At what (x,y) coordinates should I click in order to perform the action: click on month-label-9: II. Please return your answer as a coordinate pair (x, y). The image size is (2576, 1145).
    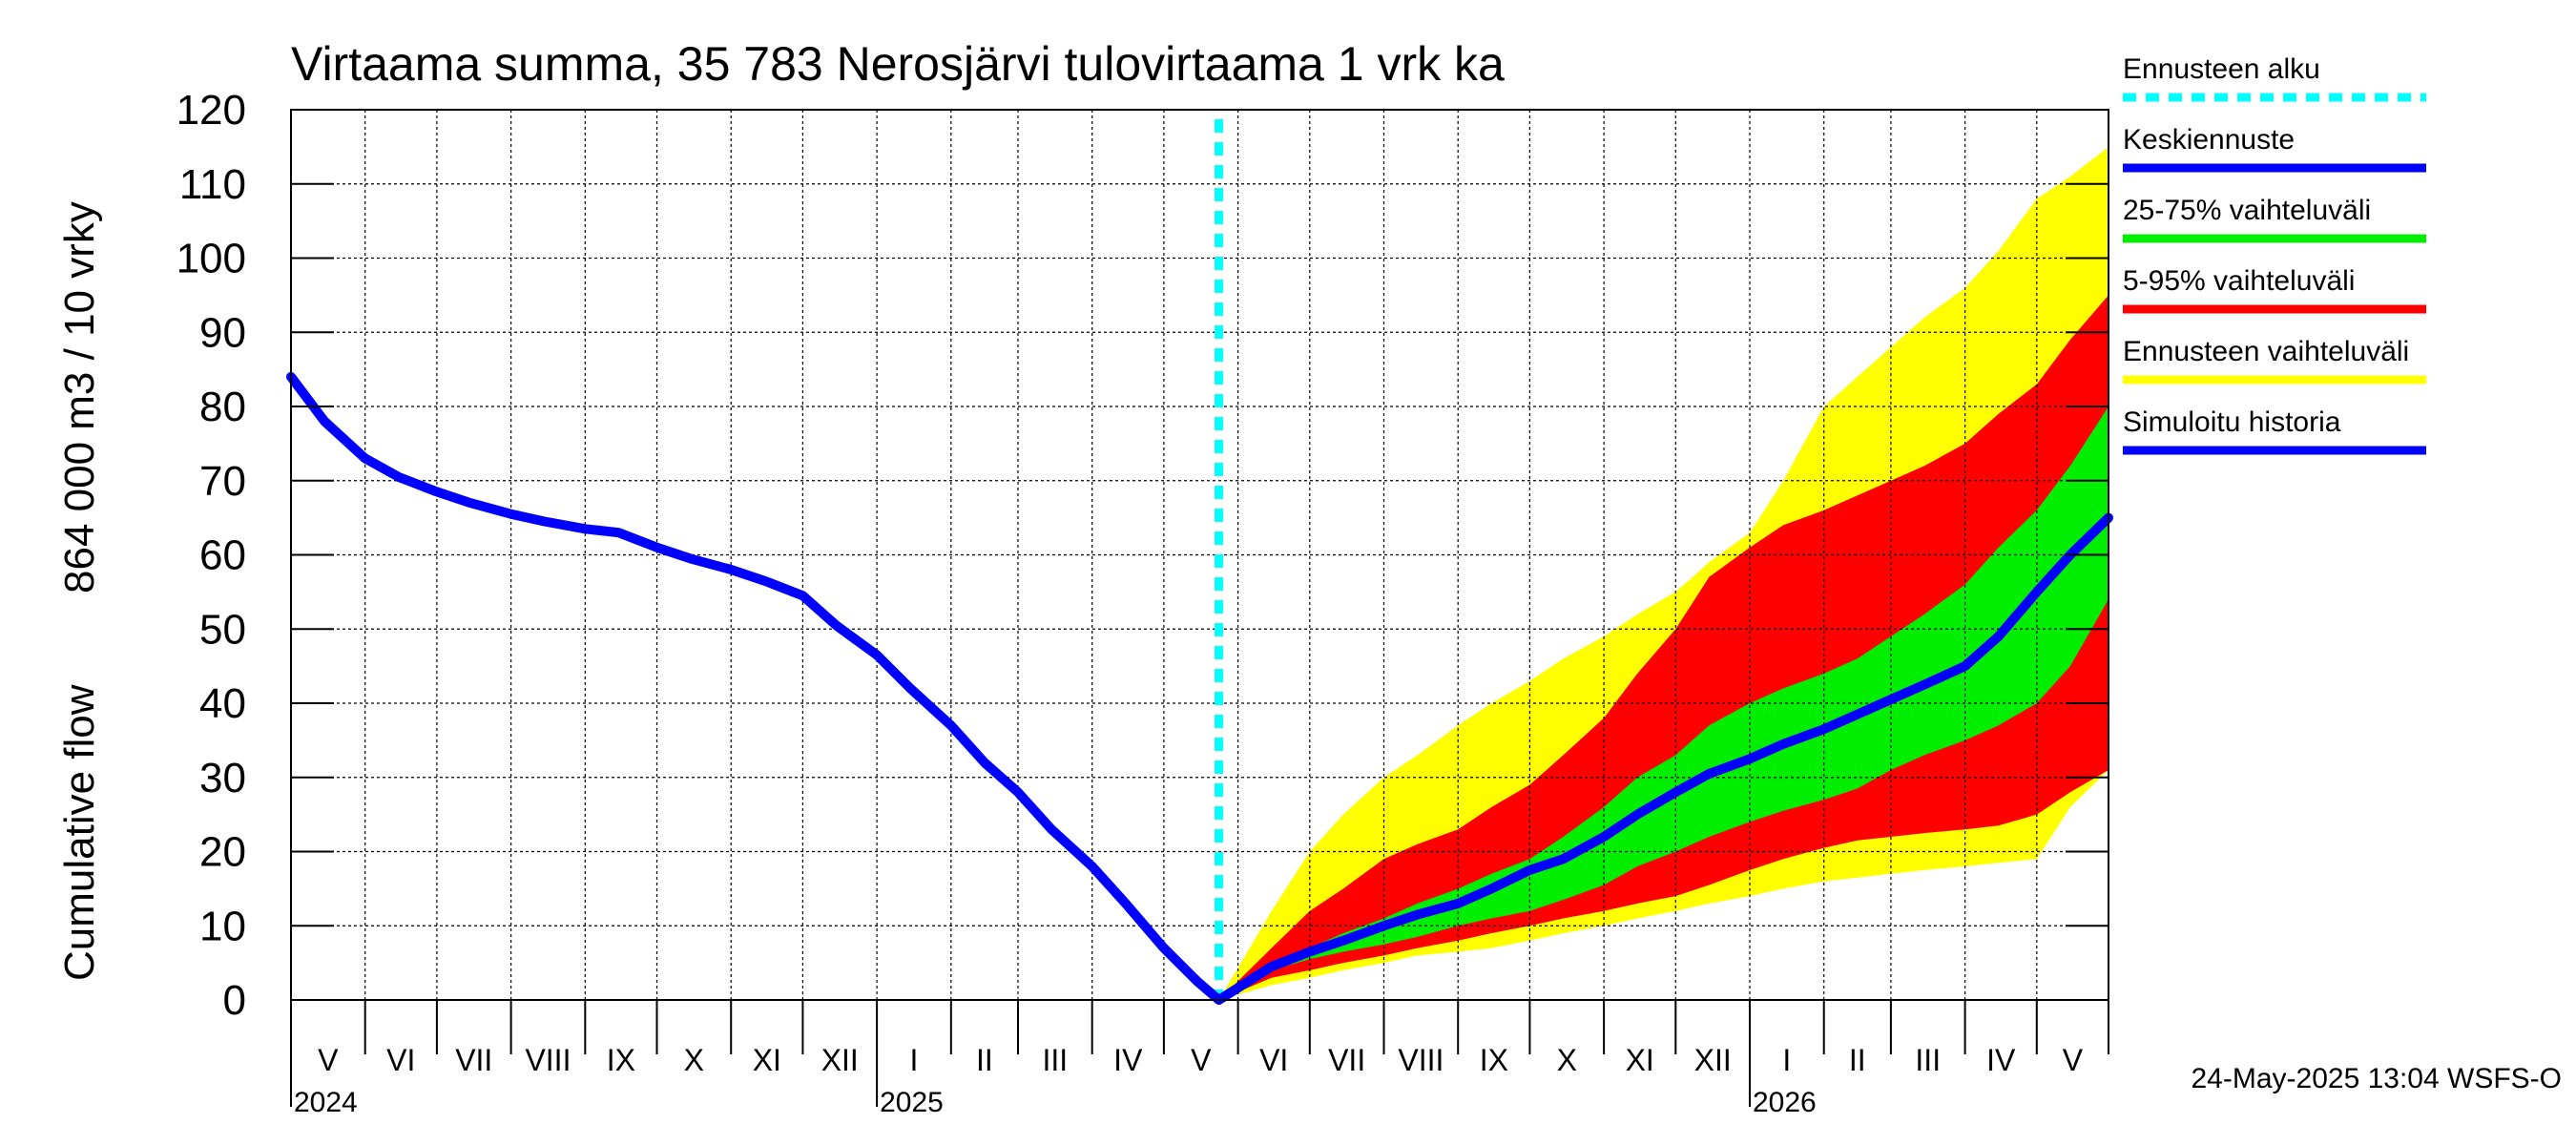
    Looking at the image, I should click on (984, 1060).